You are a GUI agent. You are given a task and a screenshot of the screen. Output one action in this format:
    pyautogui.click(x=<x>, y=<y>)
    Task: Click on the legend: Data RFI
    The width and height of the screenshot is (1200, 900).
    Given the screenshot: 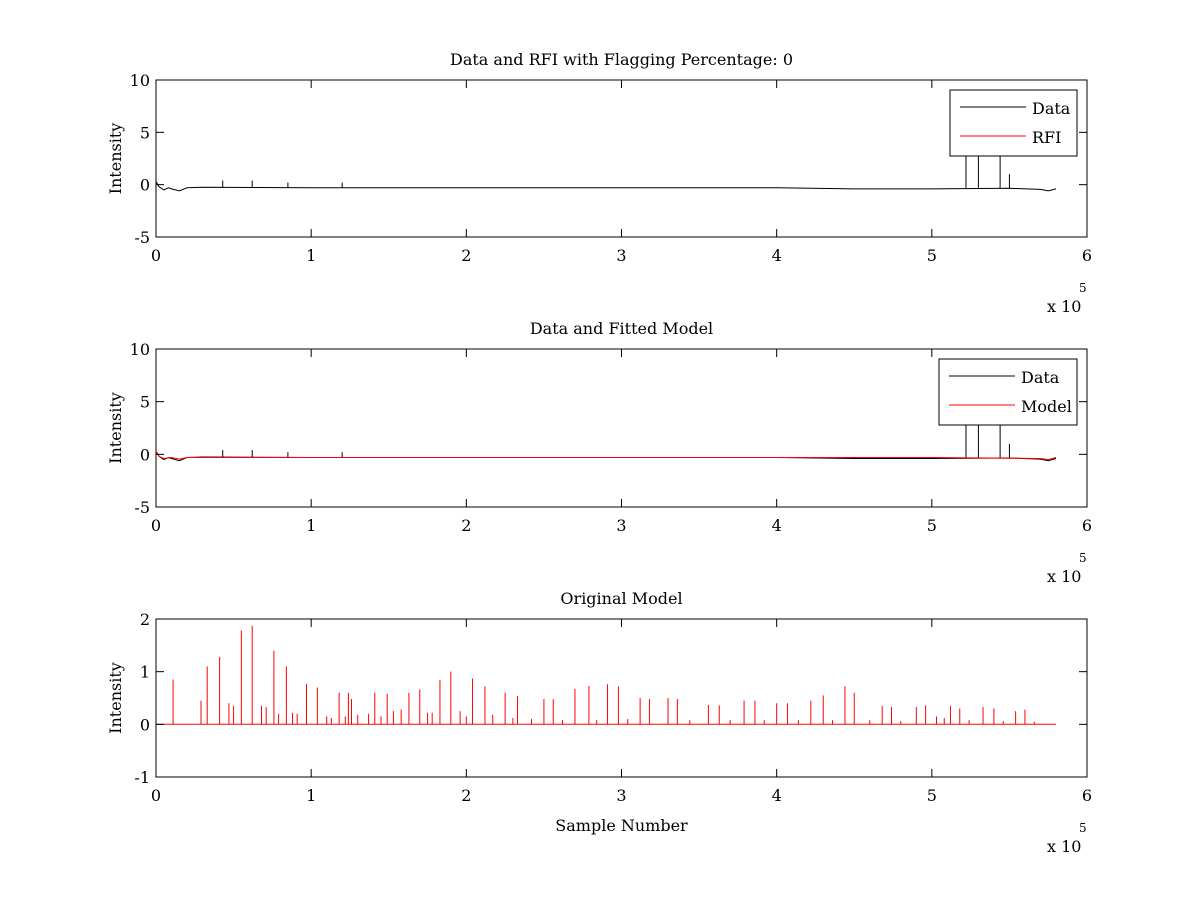 What is the action you would take?
    pyautogui.click(x=1013, y=123)
    